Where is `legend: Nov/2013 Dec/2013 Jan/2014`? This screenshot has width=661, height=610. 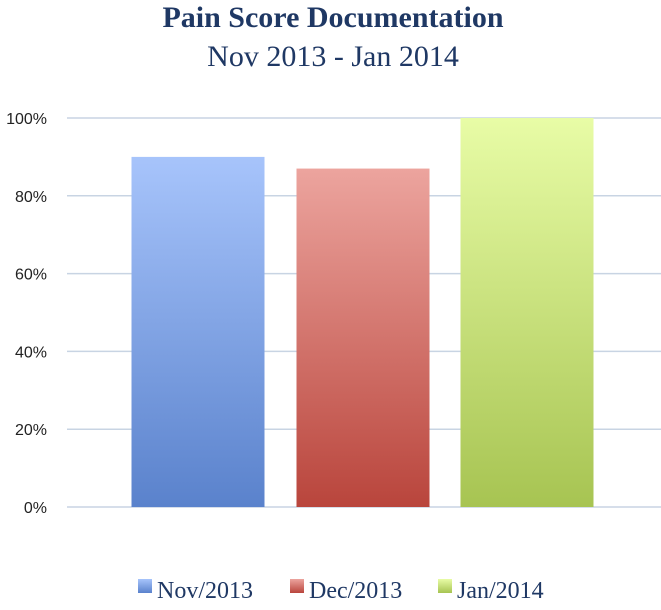 legend: Nov/2013 Dec/2013 Jan/2014 is located at coordinates (341, 591).